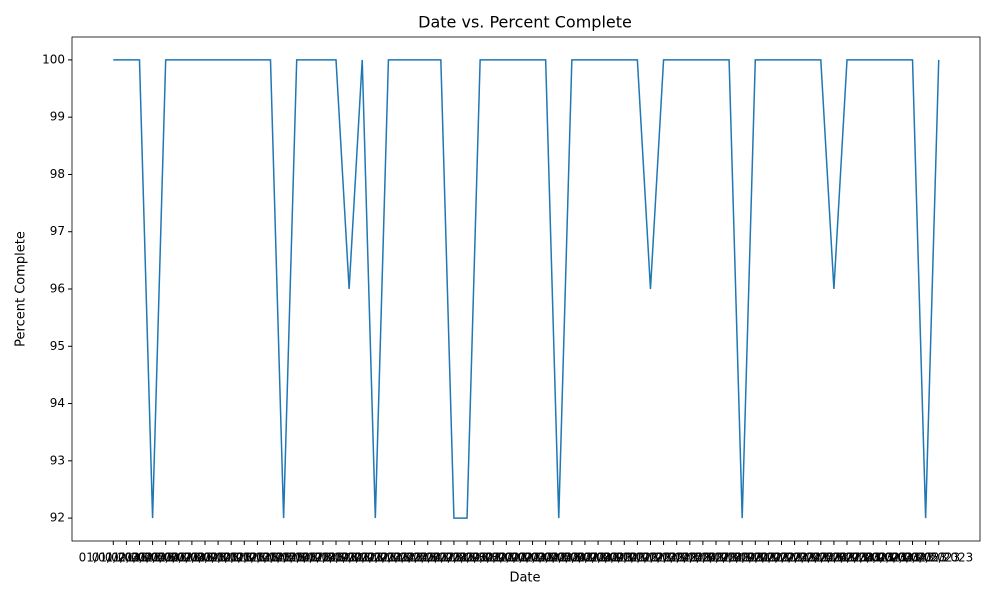  I want to click on x-tick-label: 01/10/2023, so click(231, 558).